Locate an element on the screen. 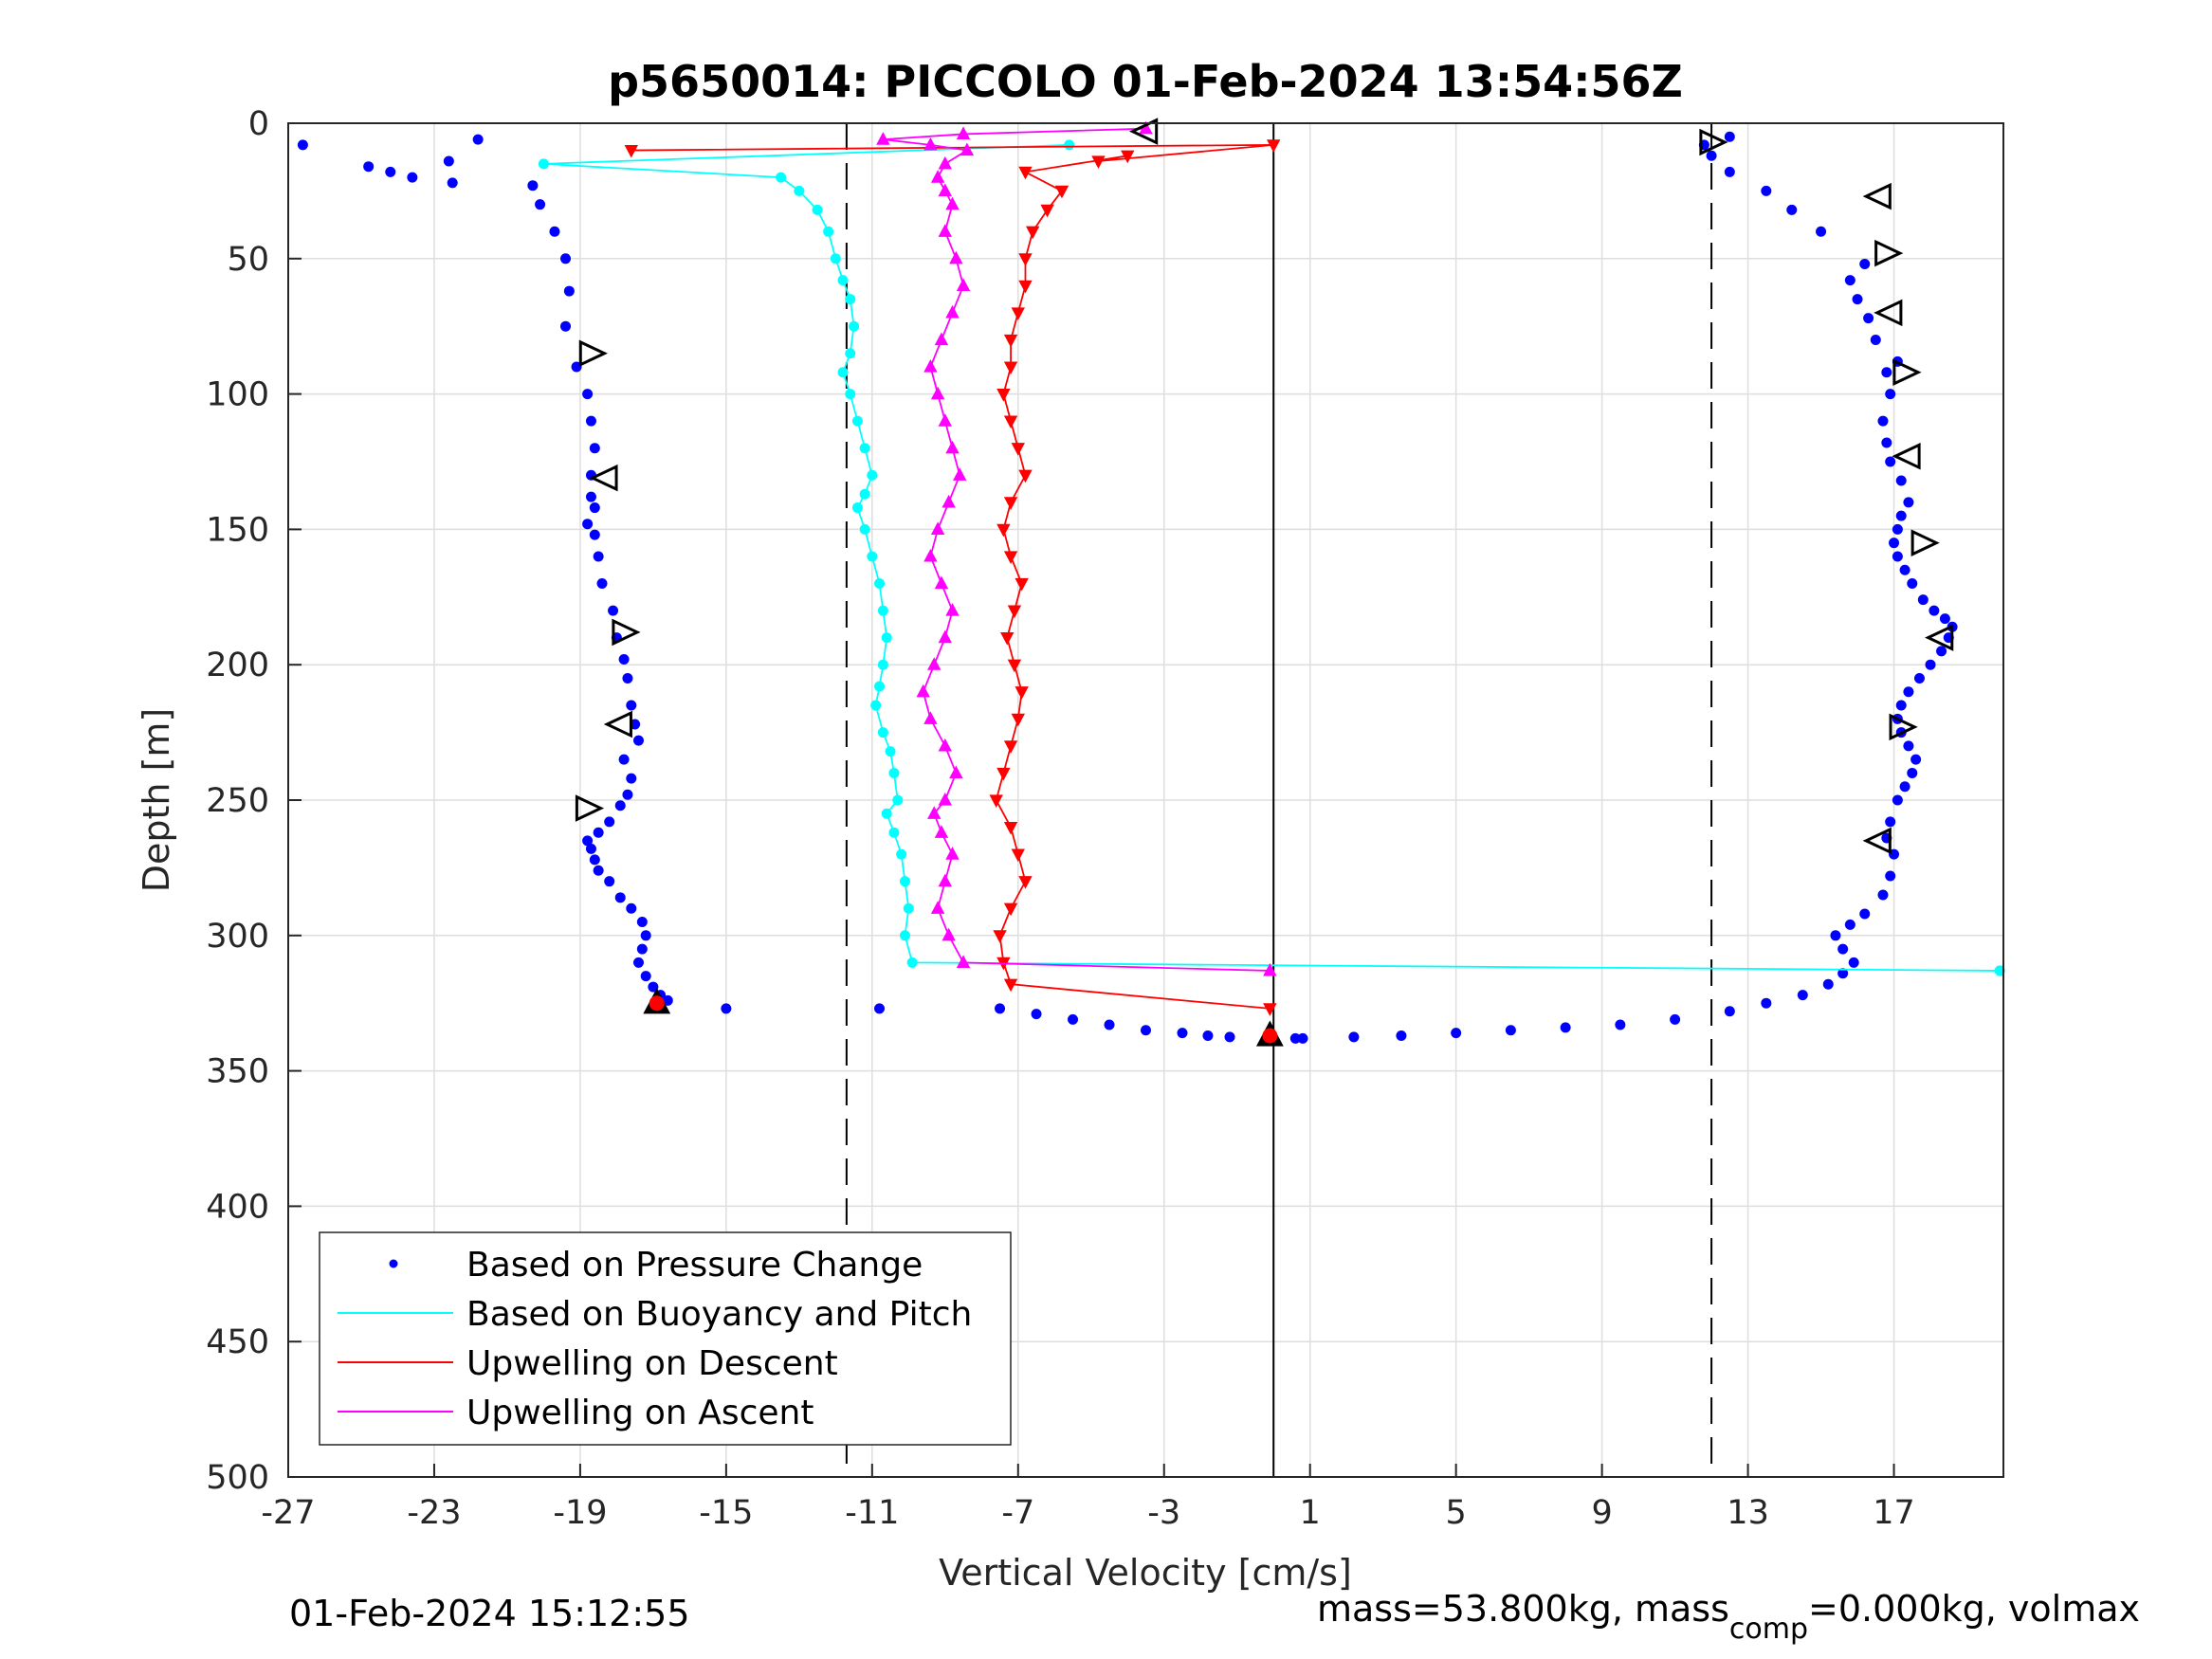  footer-mass-suffix: =0.000kg, volmax is located at coordinates (1974, 1609).